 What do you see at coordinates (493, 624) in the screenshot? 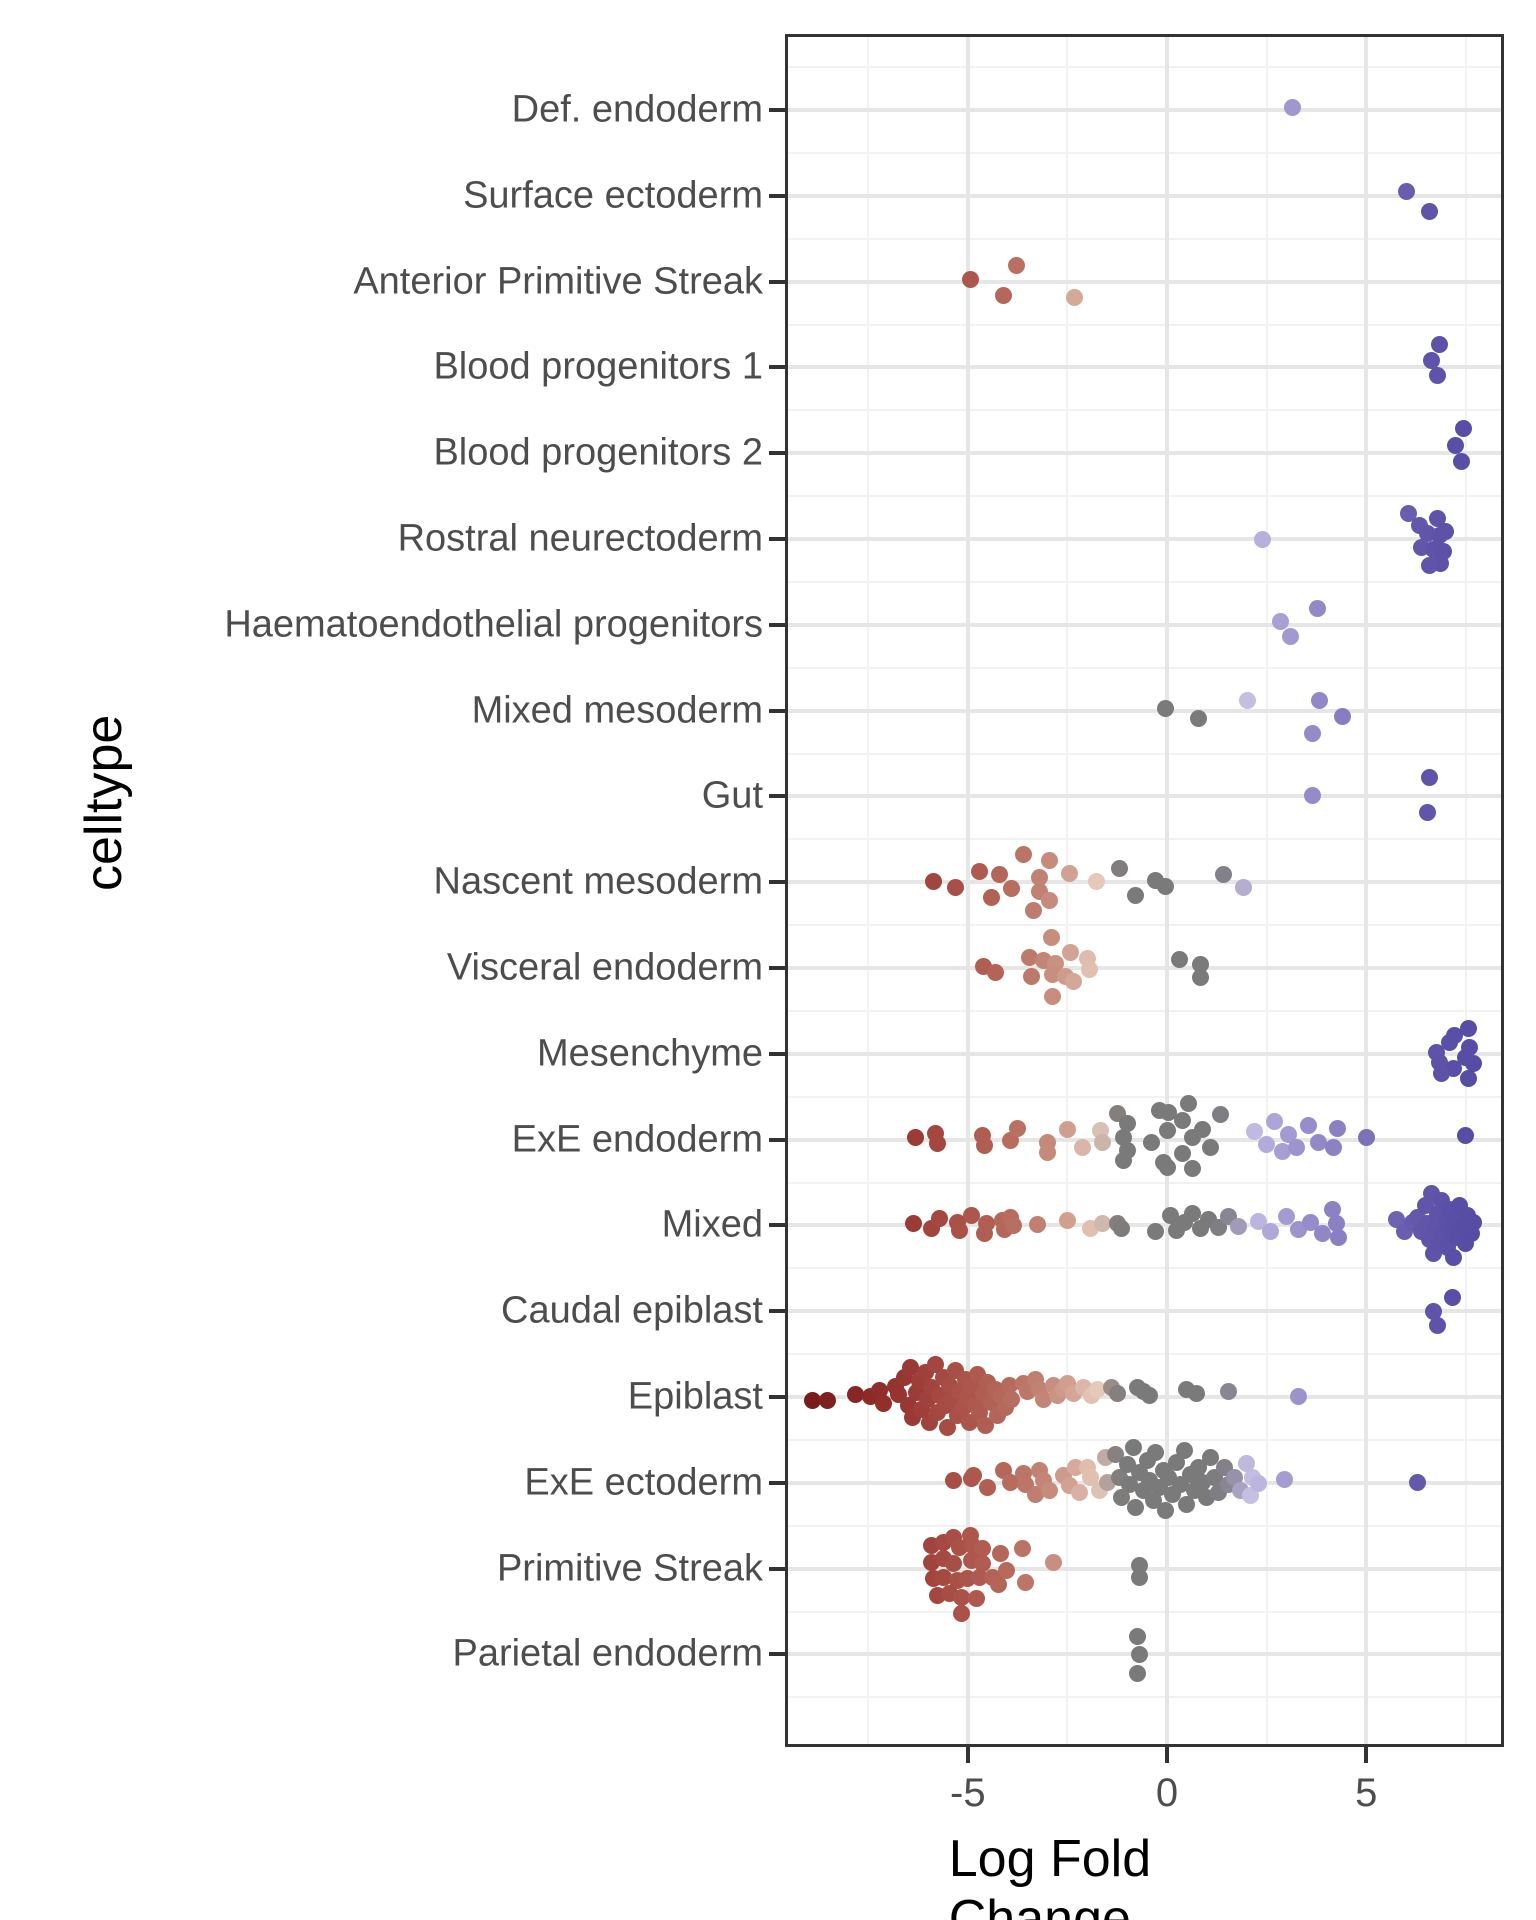
I see `y-tick-label-haematoendothelial-progenitors: Haematoendothelial progenitors` at bounding box center [493, 624].